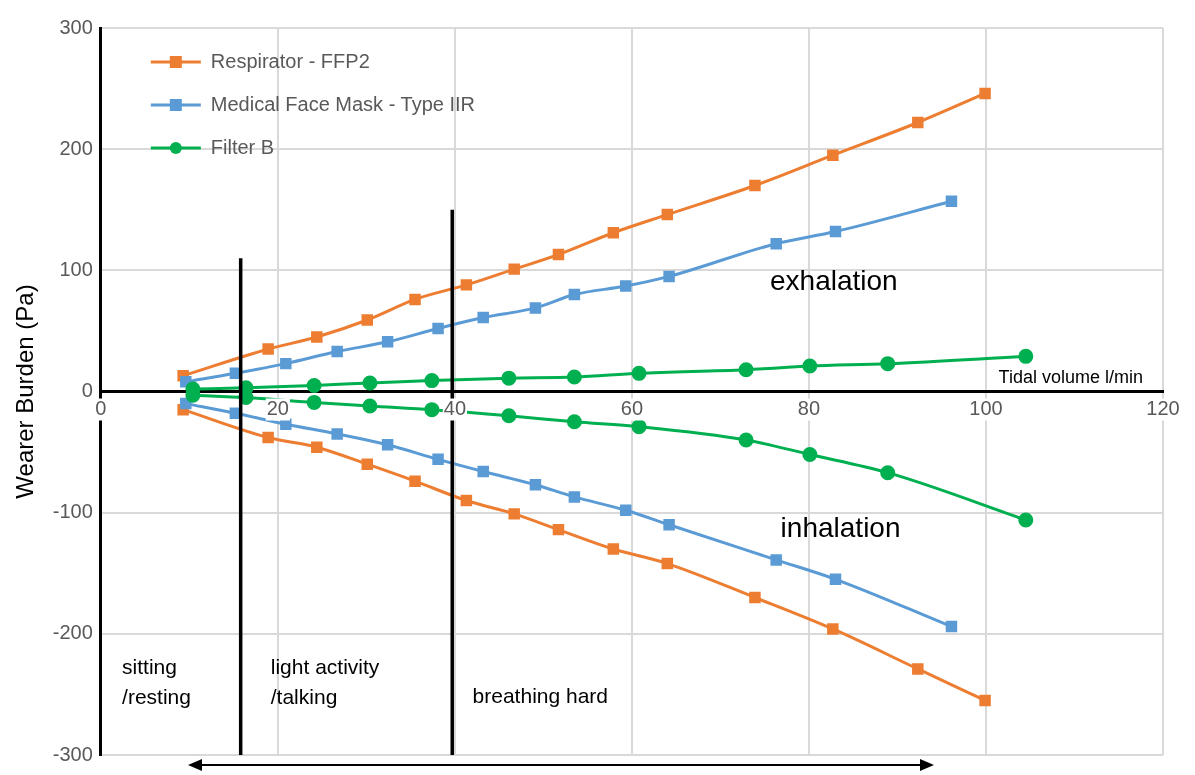 The width and height of the screenshot is (1195, 775). Describe the element at coordinates (72, 511) in the screenshot. I see `y-tick-label: -100` at that location.